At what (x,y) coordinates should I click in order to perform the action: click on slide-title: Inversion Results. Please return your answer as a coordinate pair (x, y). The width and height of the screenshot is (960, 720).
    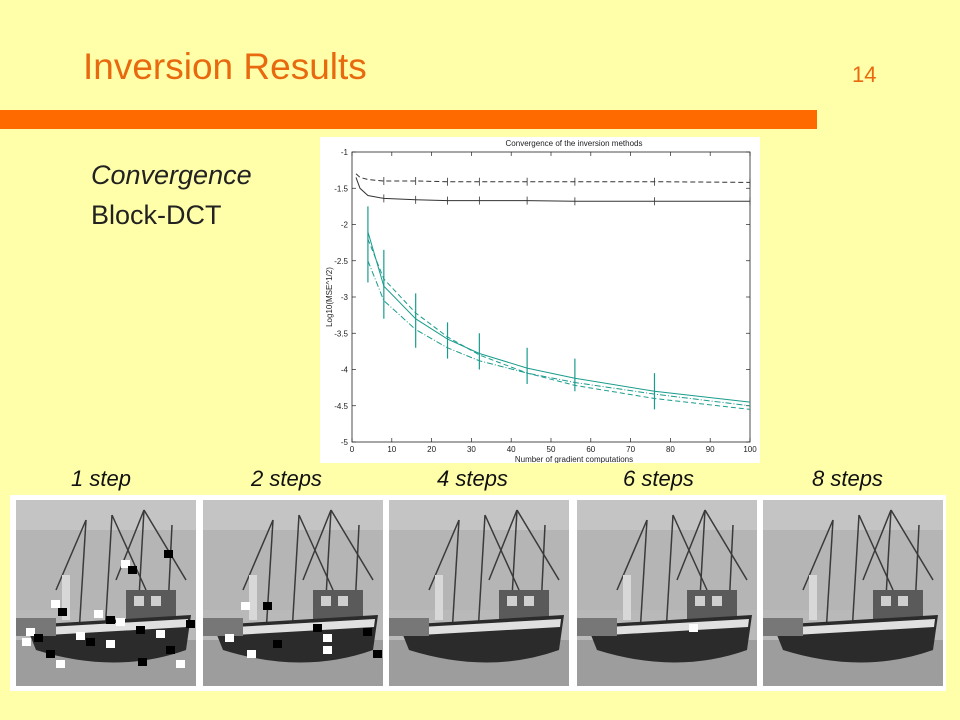
    Looking at the image, I should click on (225, 66).